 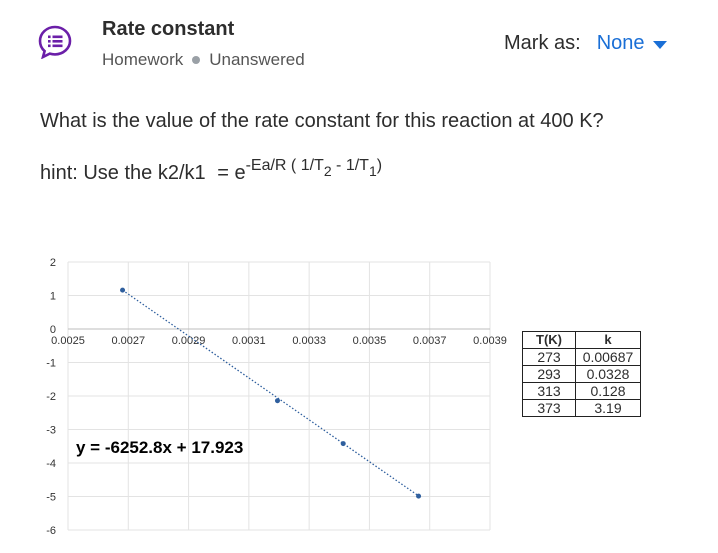 What do you see at coordinates (549, 357) in the screenshot?
I see `table-cell-temp: 273` at bounding box center [549, 357].